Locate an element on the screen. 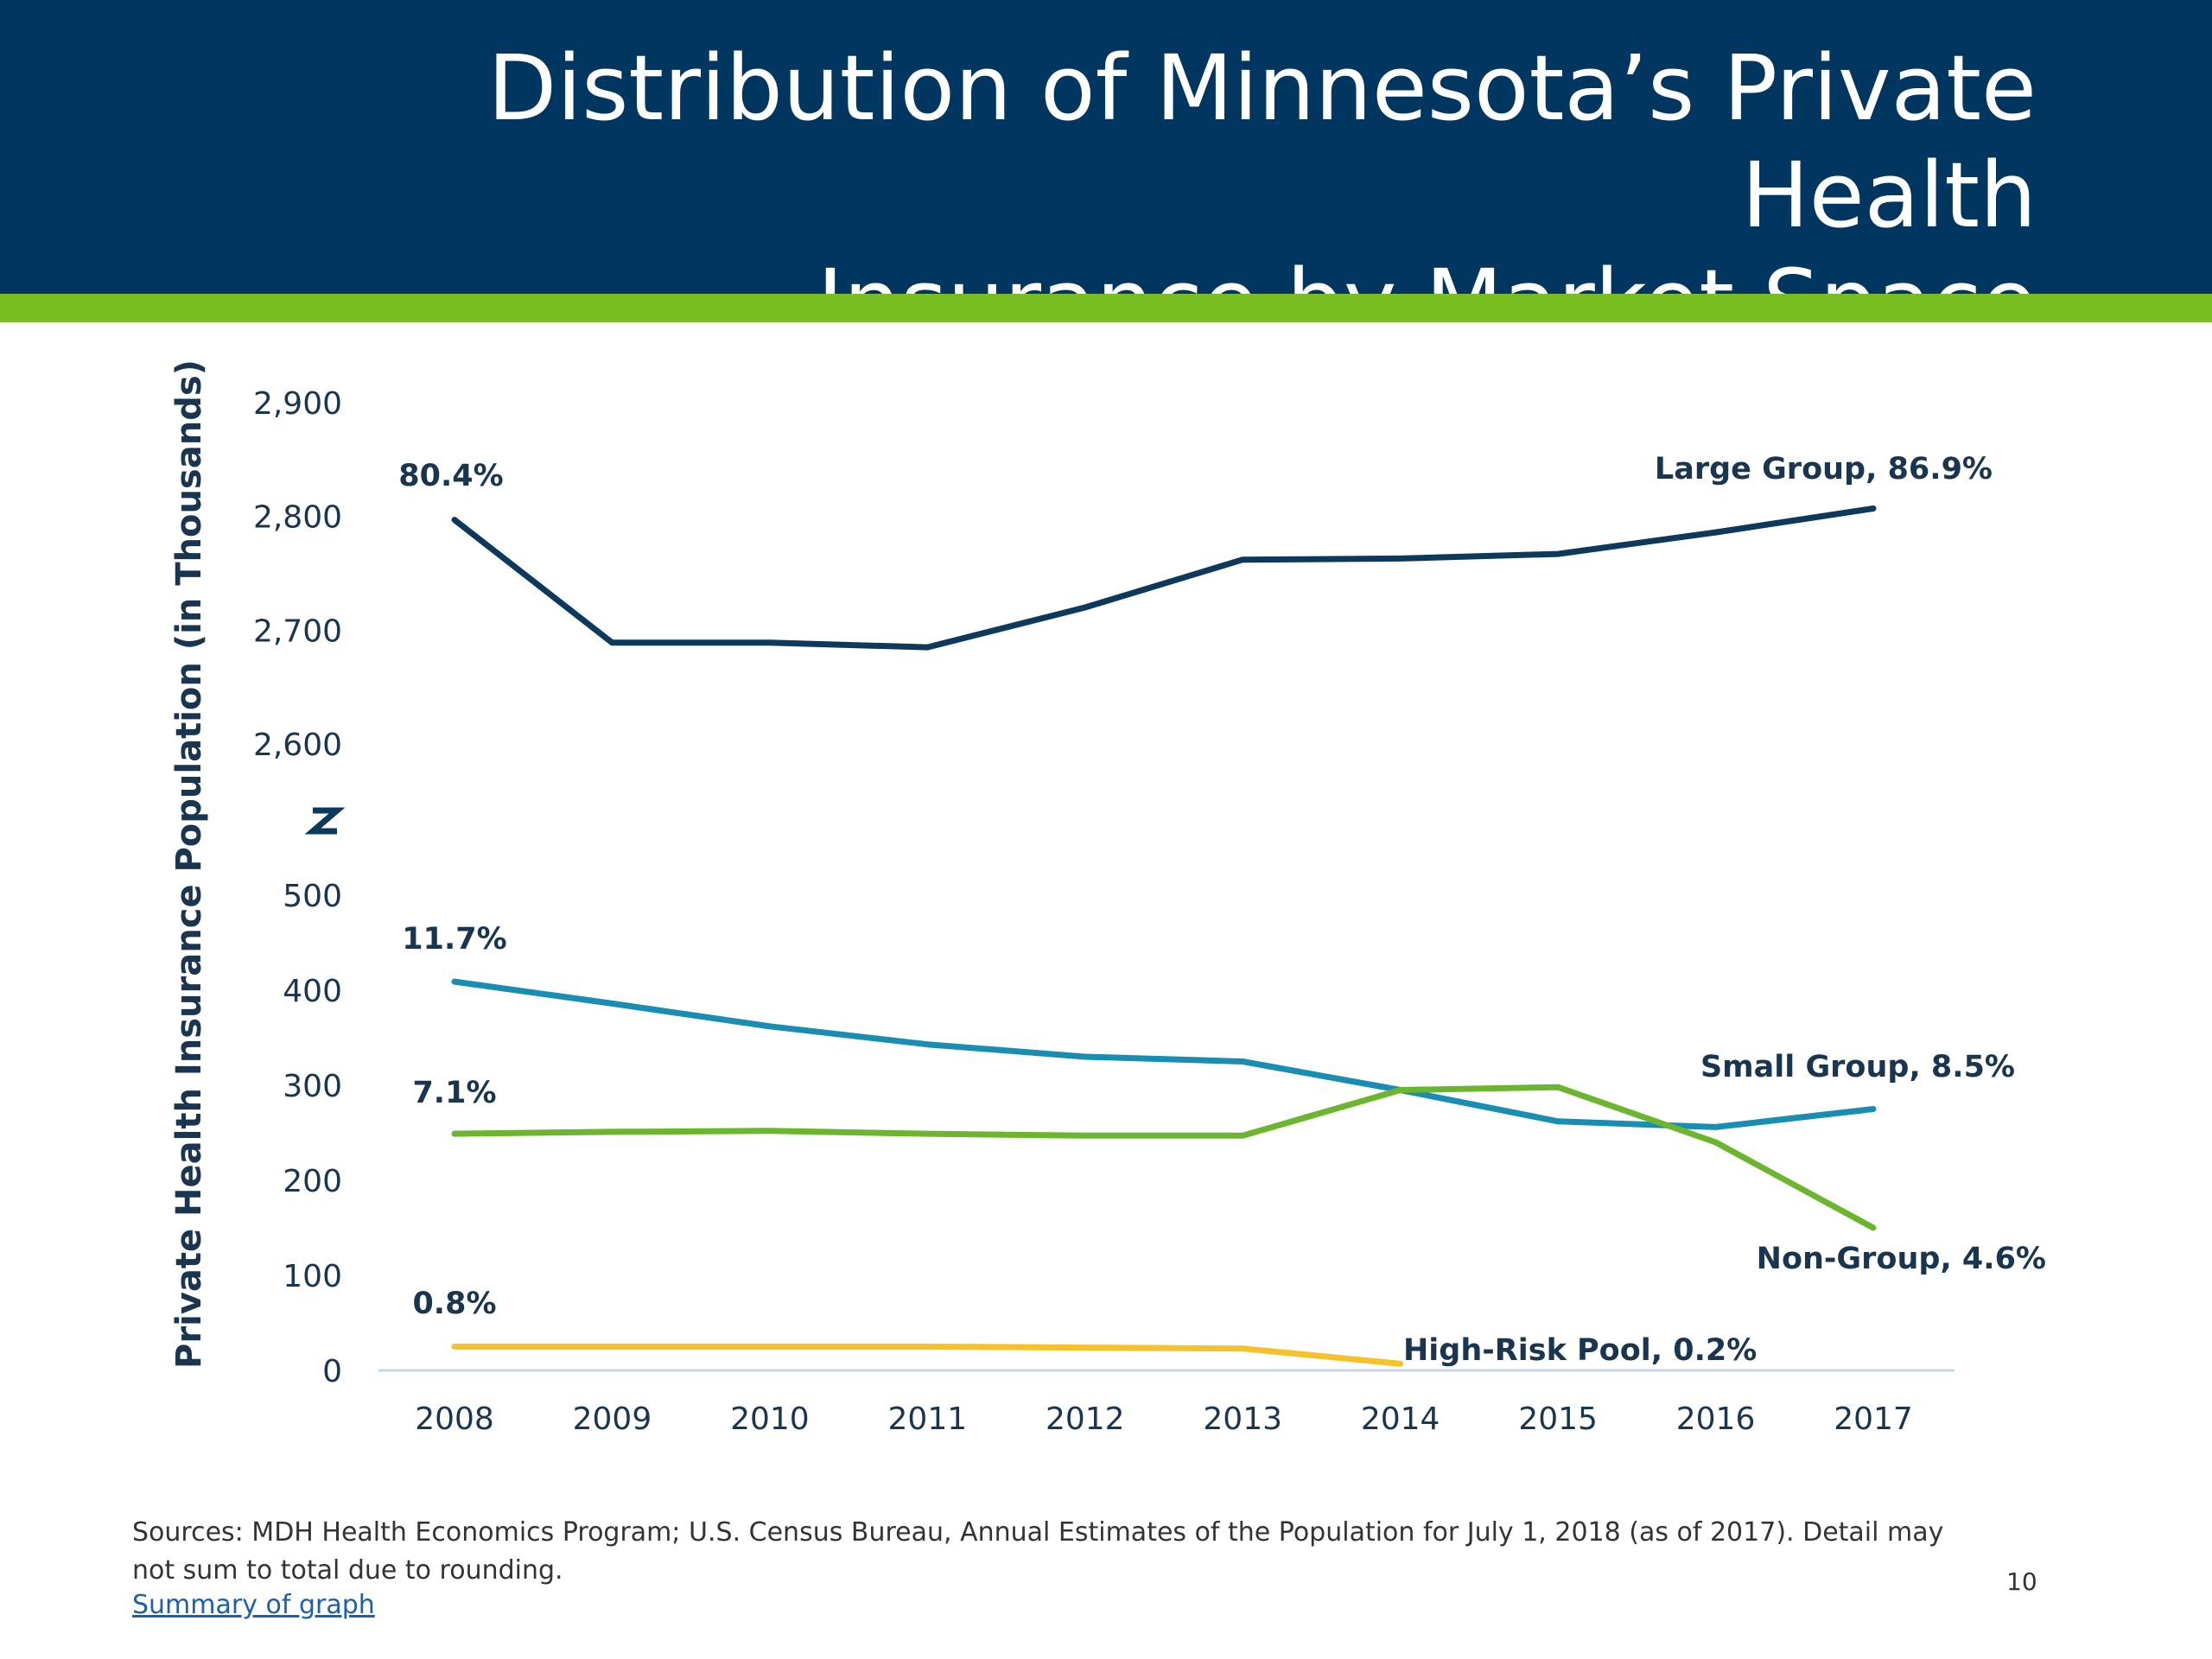 This screenshot has height=1659, width=2212. accent-divider is located at coordinates (1106, 308).